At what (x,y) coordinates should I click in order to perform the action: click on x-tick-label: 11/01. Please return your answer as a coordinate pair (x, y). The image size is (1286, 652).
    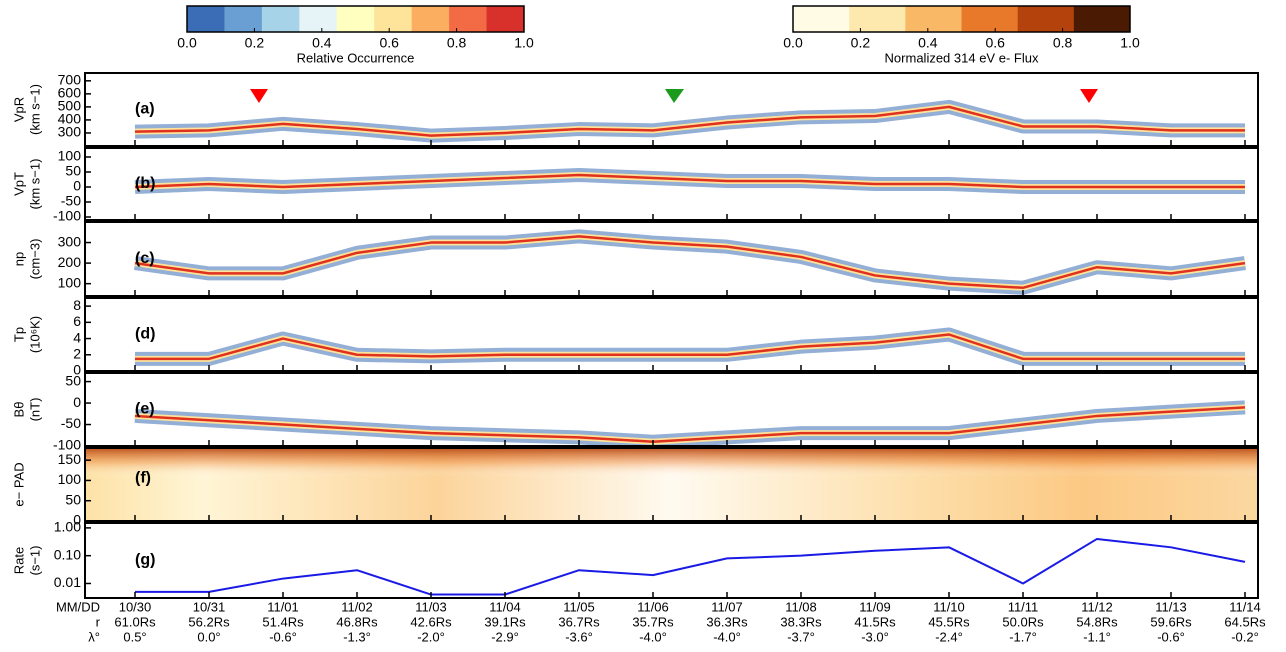
    Looking at the image, I should click on (283, 606).